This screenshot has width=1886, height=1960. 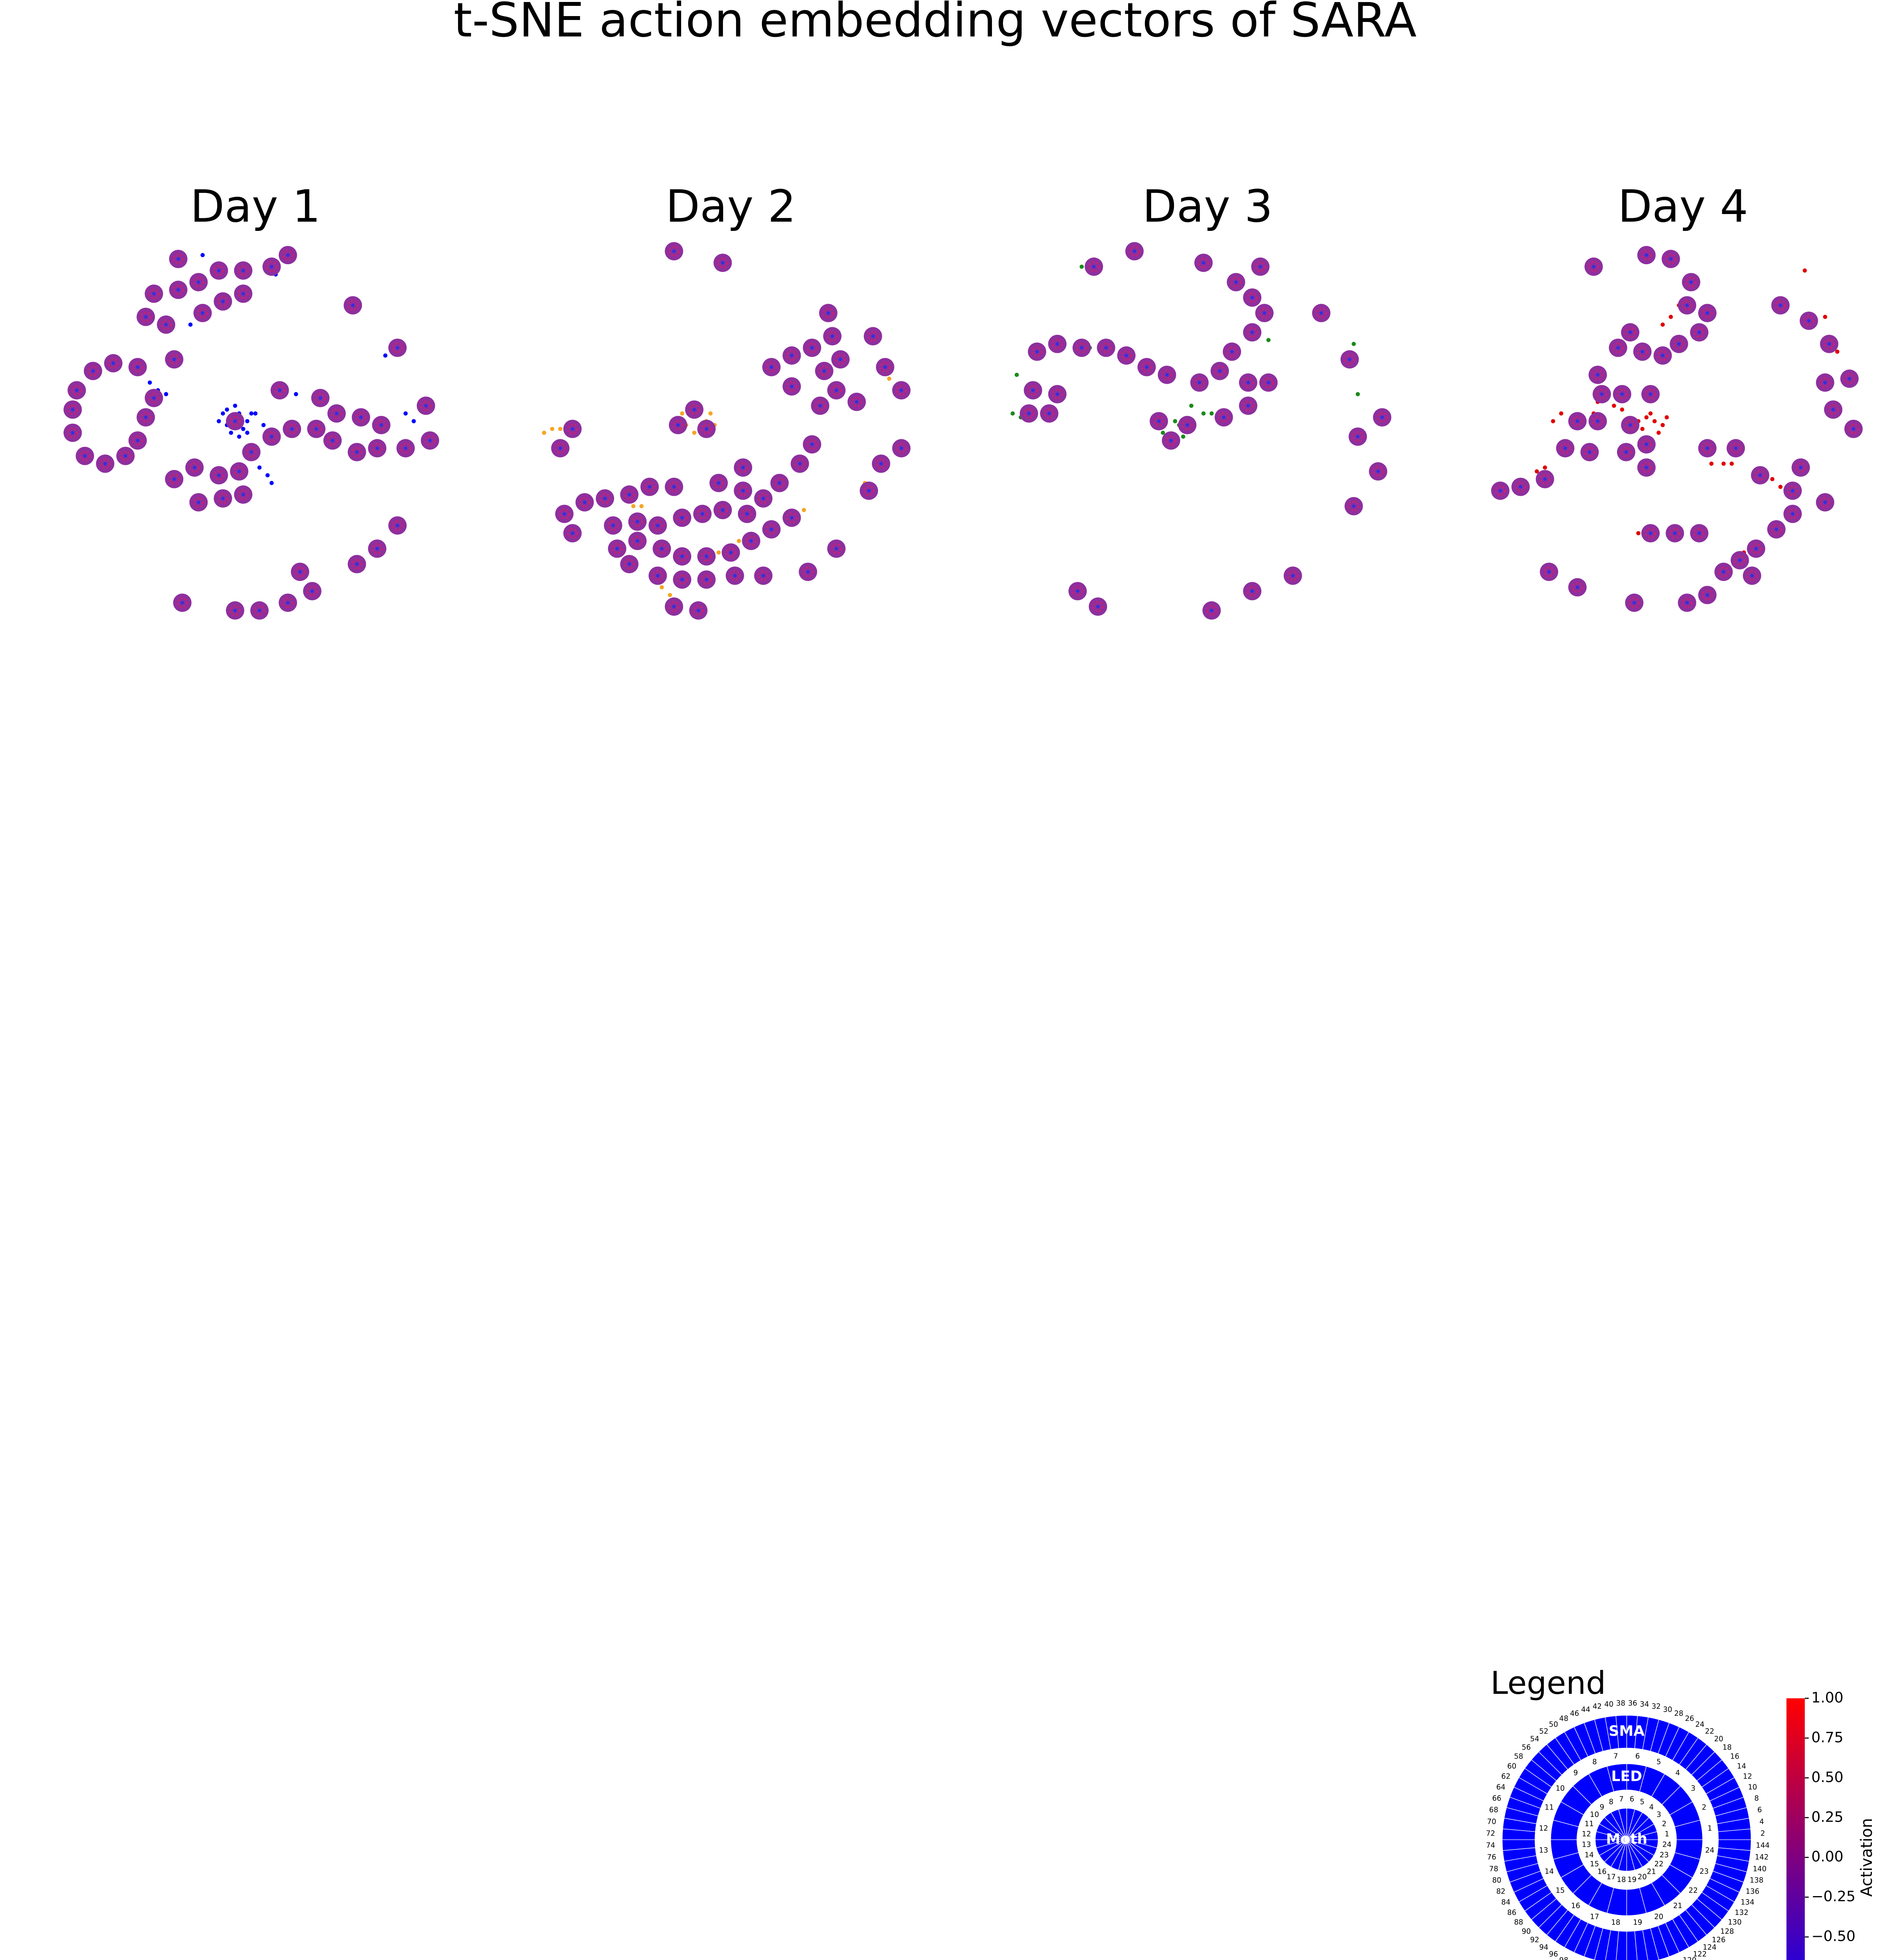 What do you see at coordinates (1690, 1958) in the screenshot?
I see `segment-label: 120` at bounding box center [1690, 1958].